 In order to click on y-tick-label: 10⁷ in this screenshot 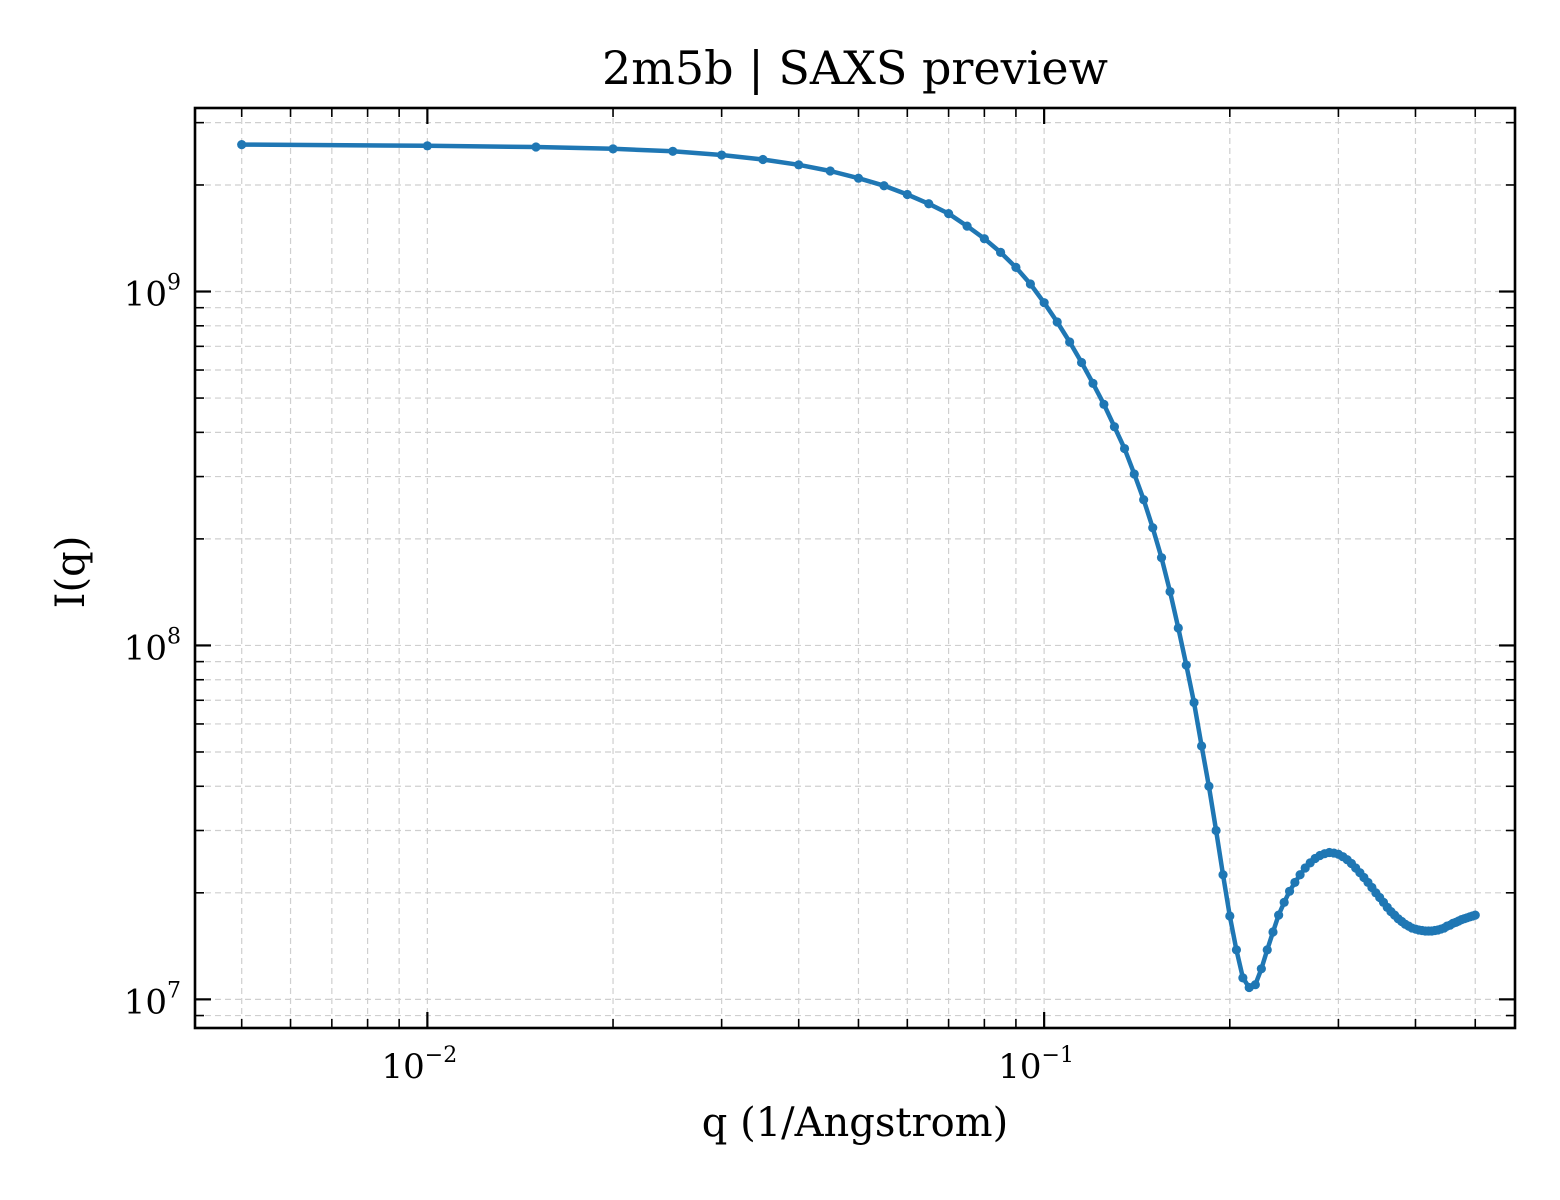, I will do `click(152, 1000)`.